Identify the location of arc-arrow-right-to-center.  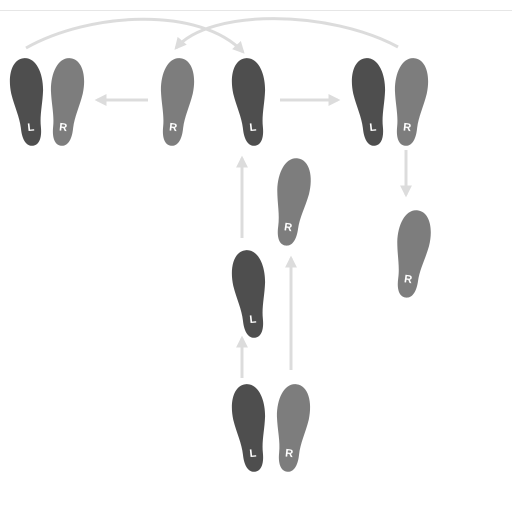
(286, 33).